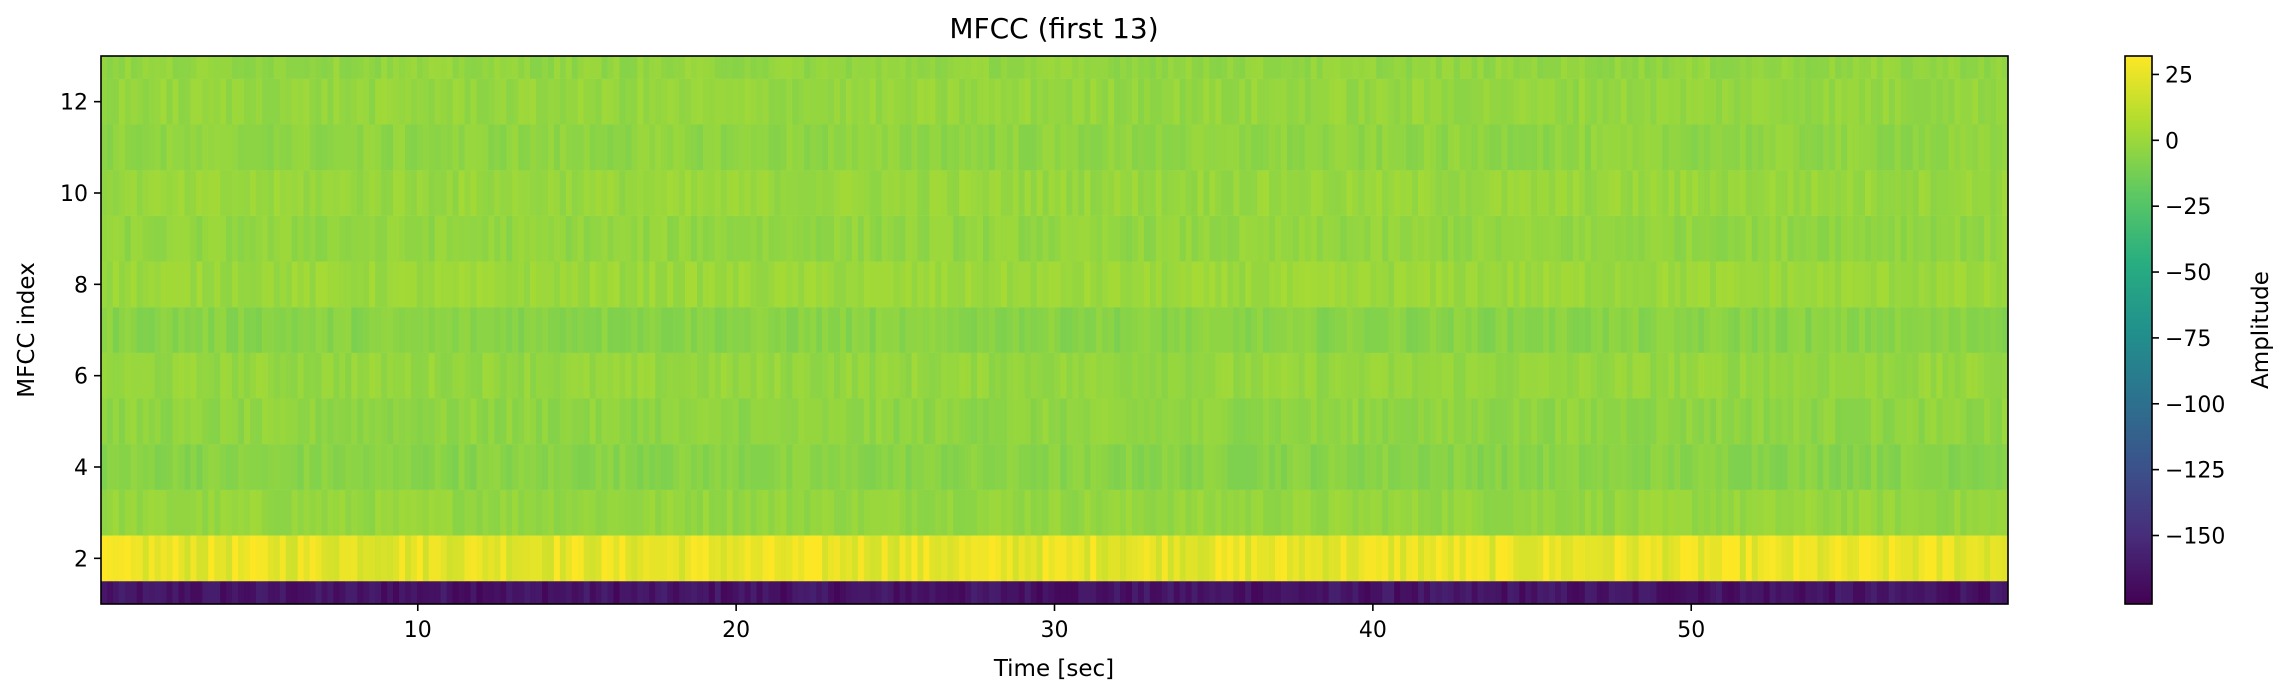  What do you see at coordinates (2188, 339) in the screenshot?
I see `colorbar-tick-label: −75` at bounding box center [2188, 339].